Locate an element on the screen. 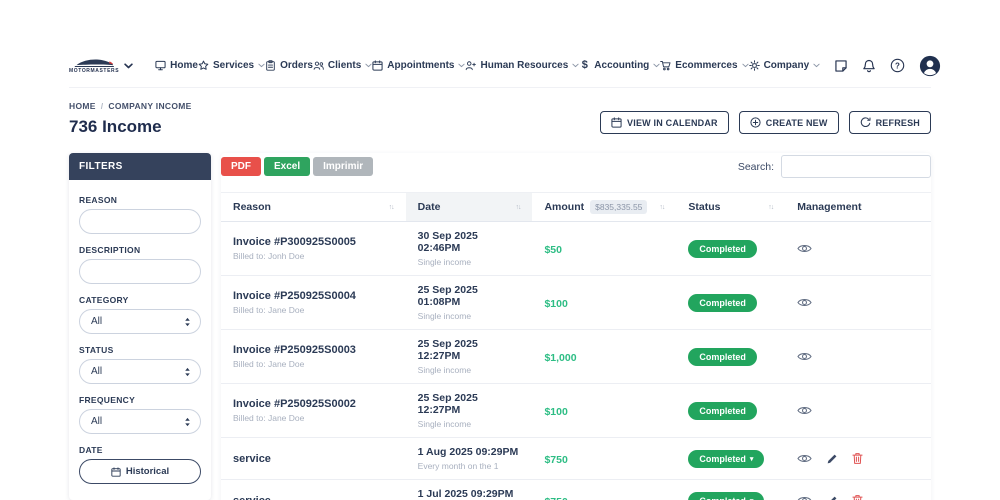  breadcrumb-home: HOME is located at coordinates (82, 106).